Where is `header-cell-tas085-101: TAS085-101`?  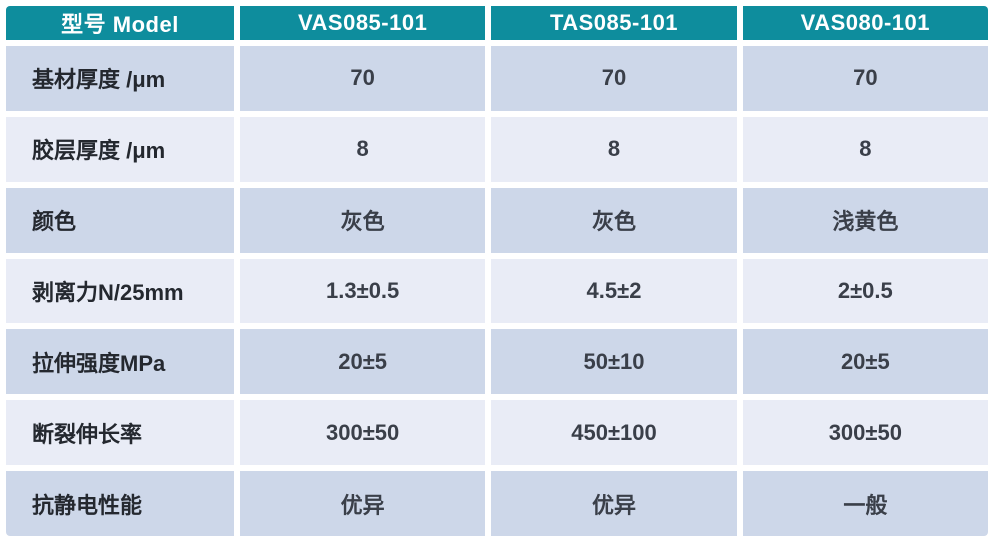
header-cell-tas085-101: TAS085-101 is located at coordinates (614, 23).